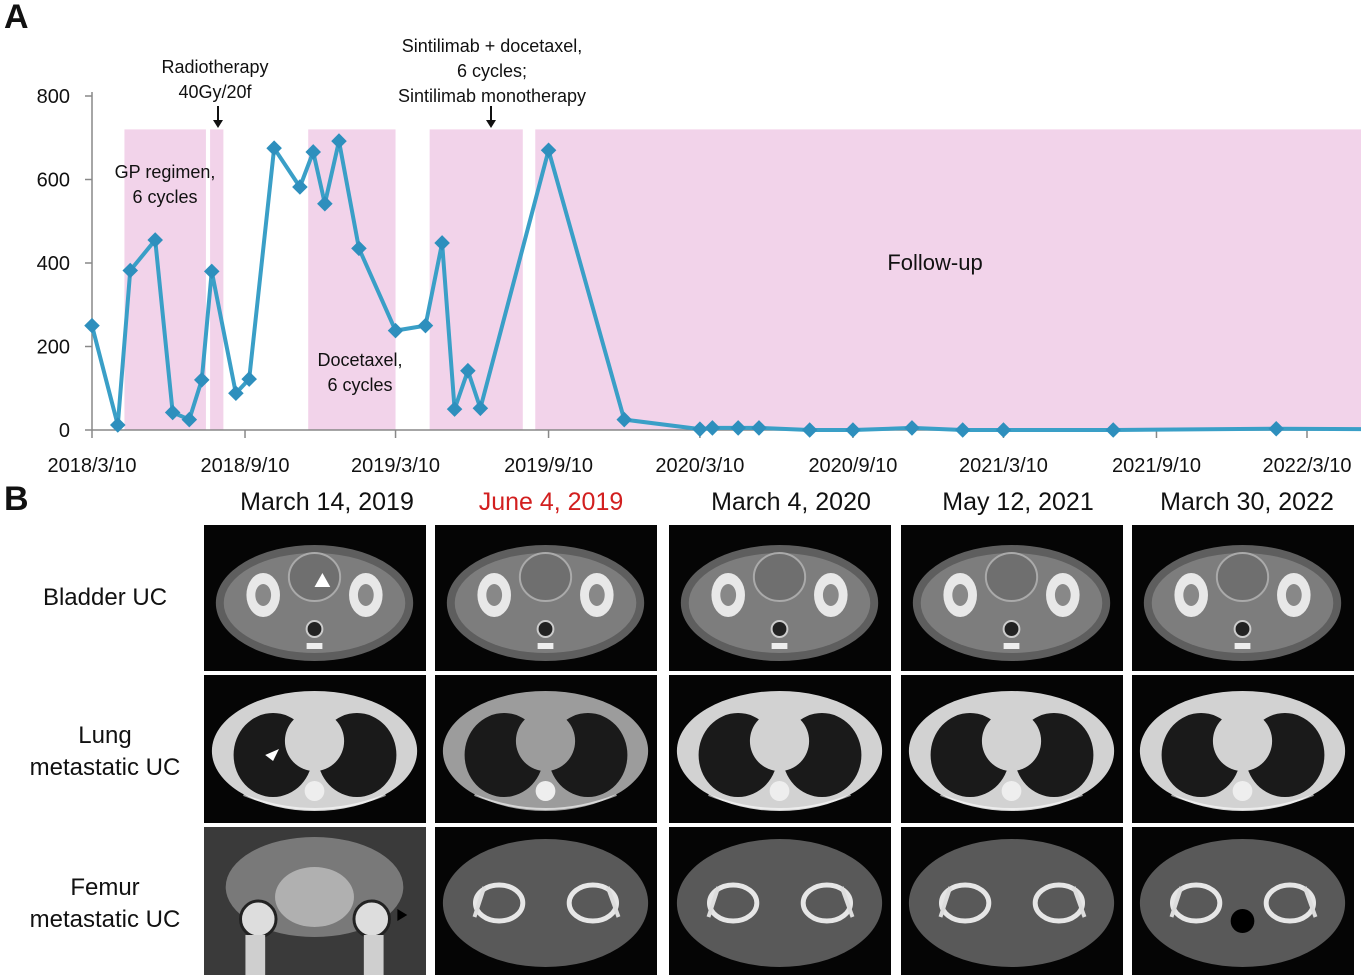  Describe the element at coordinates (214, 79) in the screenshot. I see `annotation-radiotherapy: Radiotherapy 40Gy/20f` at that location.